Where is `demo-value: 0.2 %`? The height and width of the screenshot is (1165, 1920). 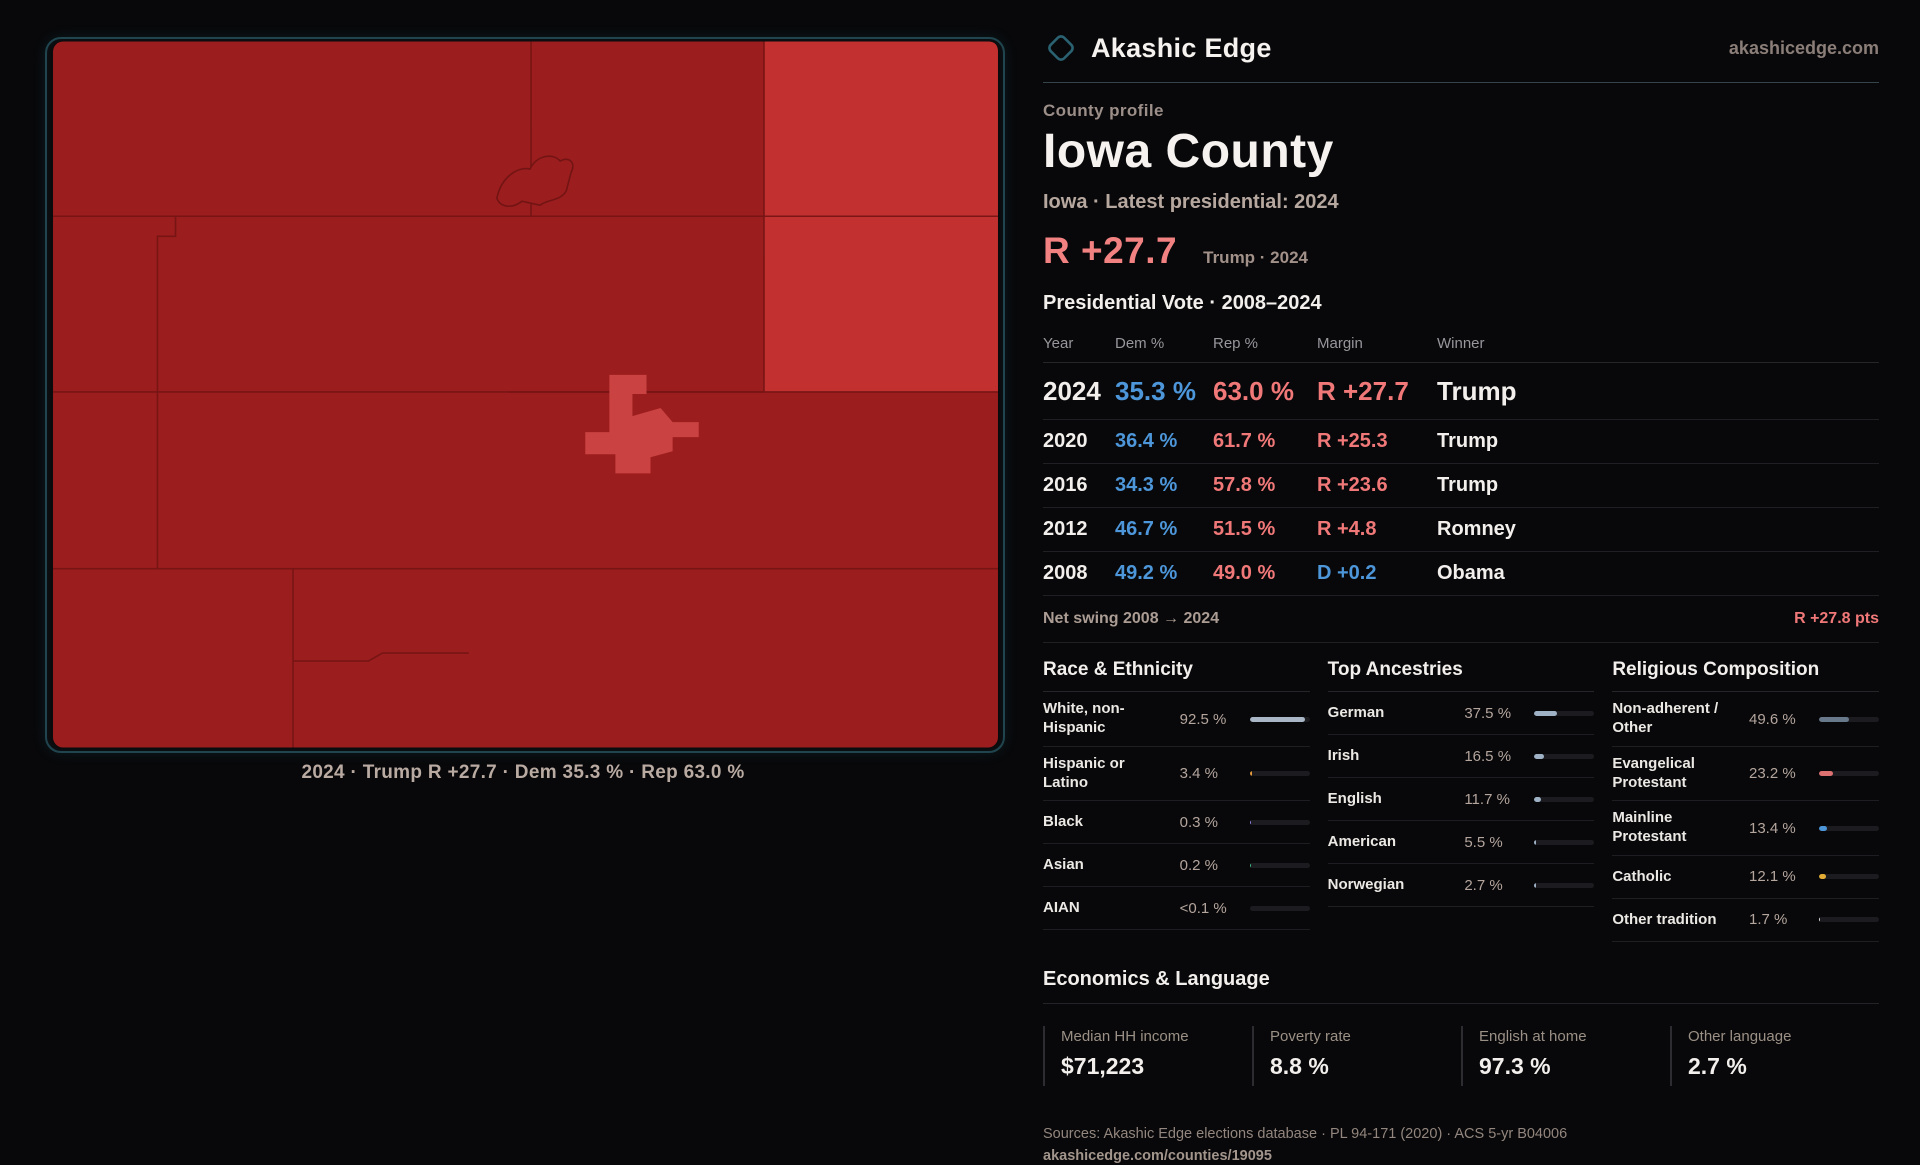 demo-value: 0.2 % is located at coordinates (1211, 865).